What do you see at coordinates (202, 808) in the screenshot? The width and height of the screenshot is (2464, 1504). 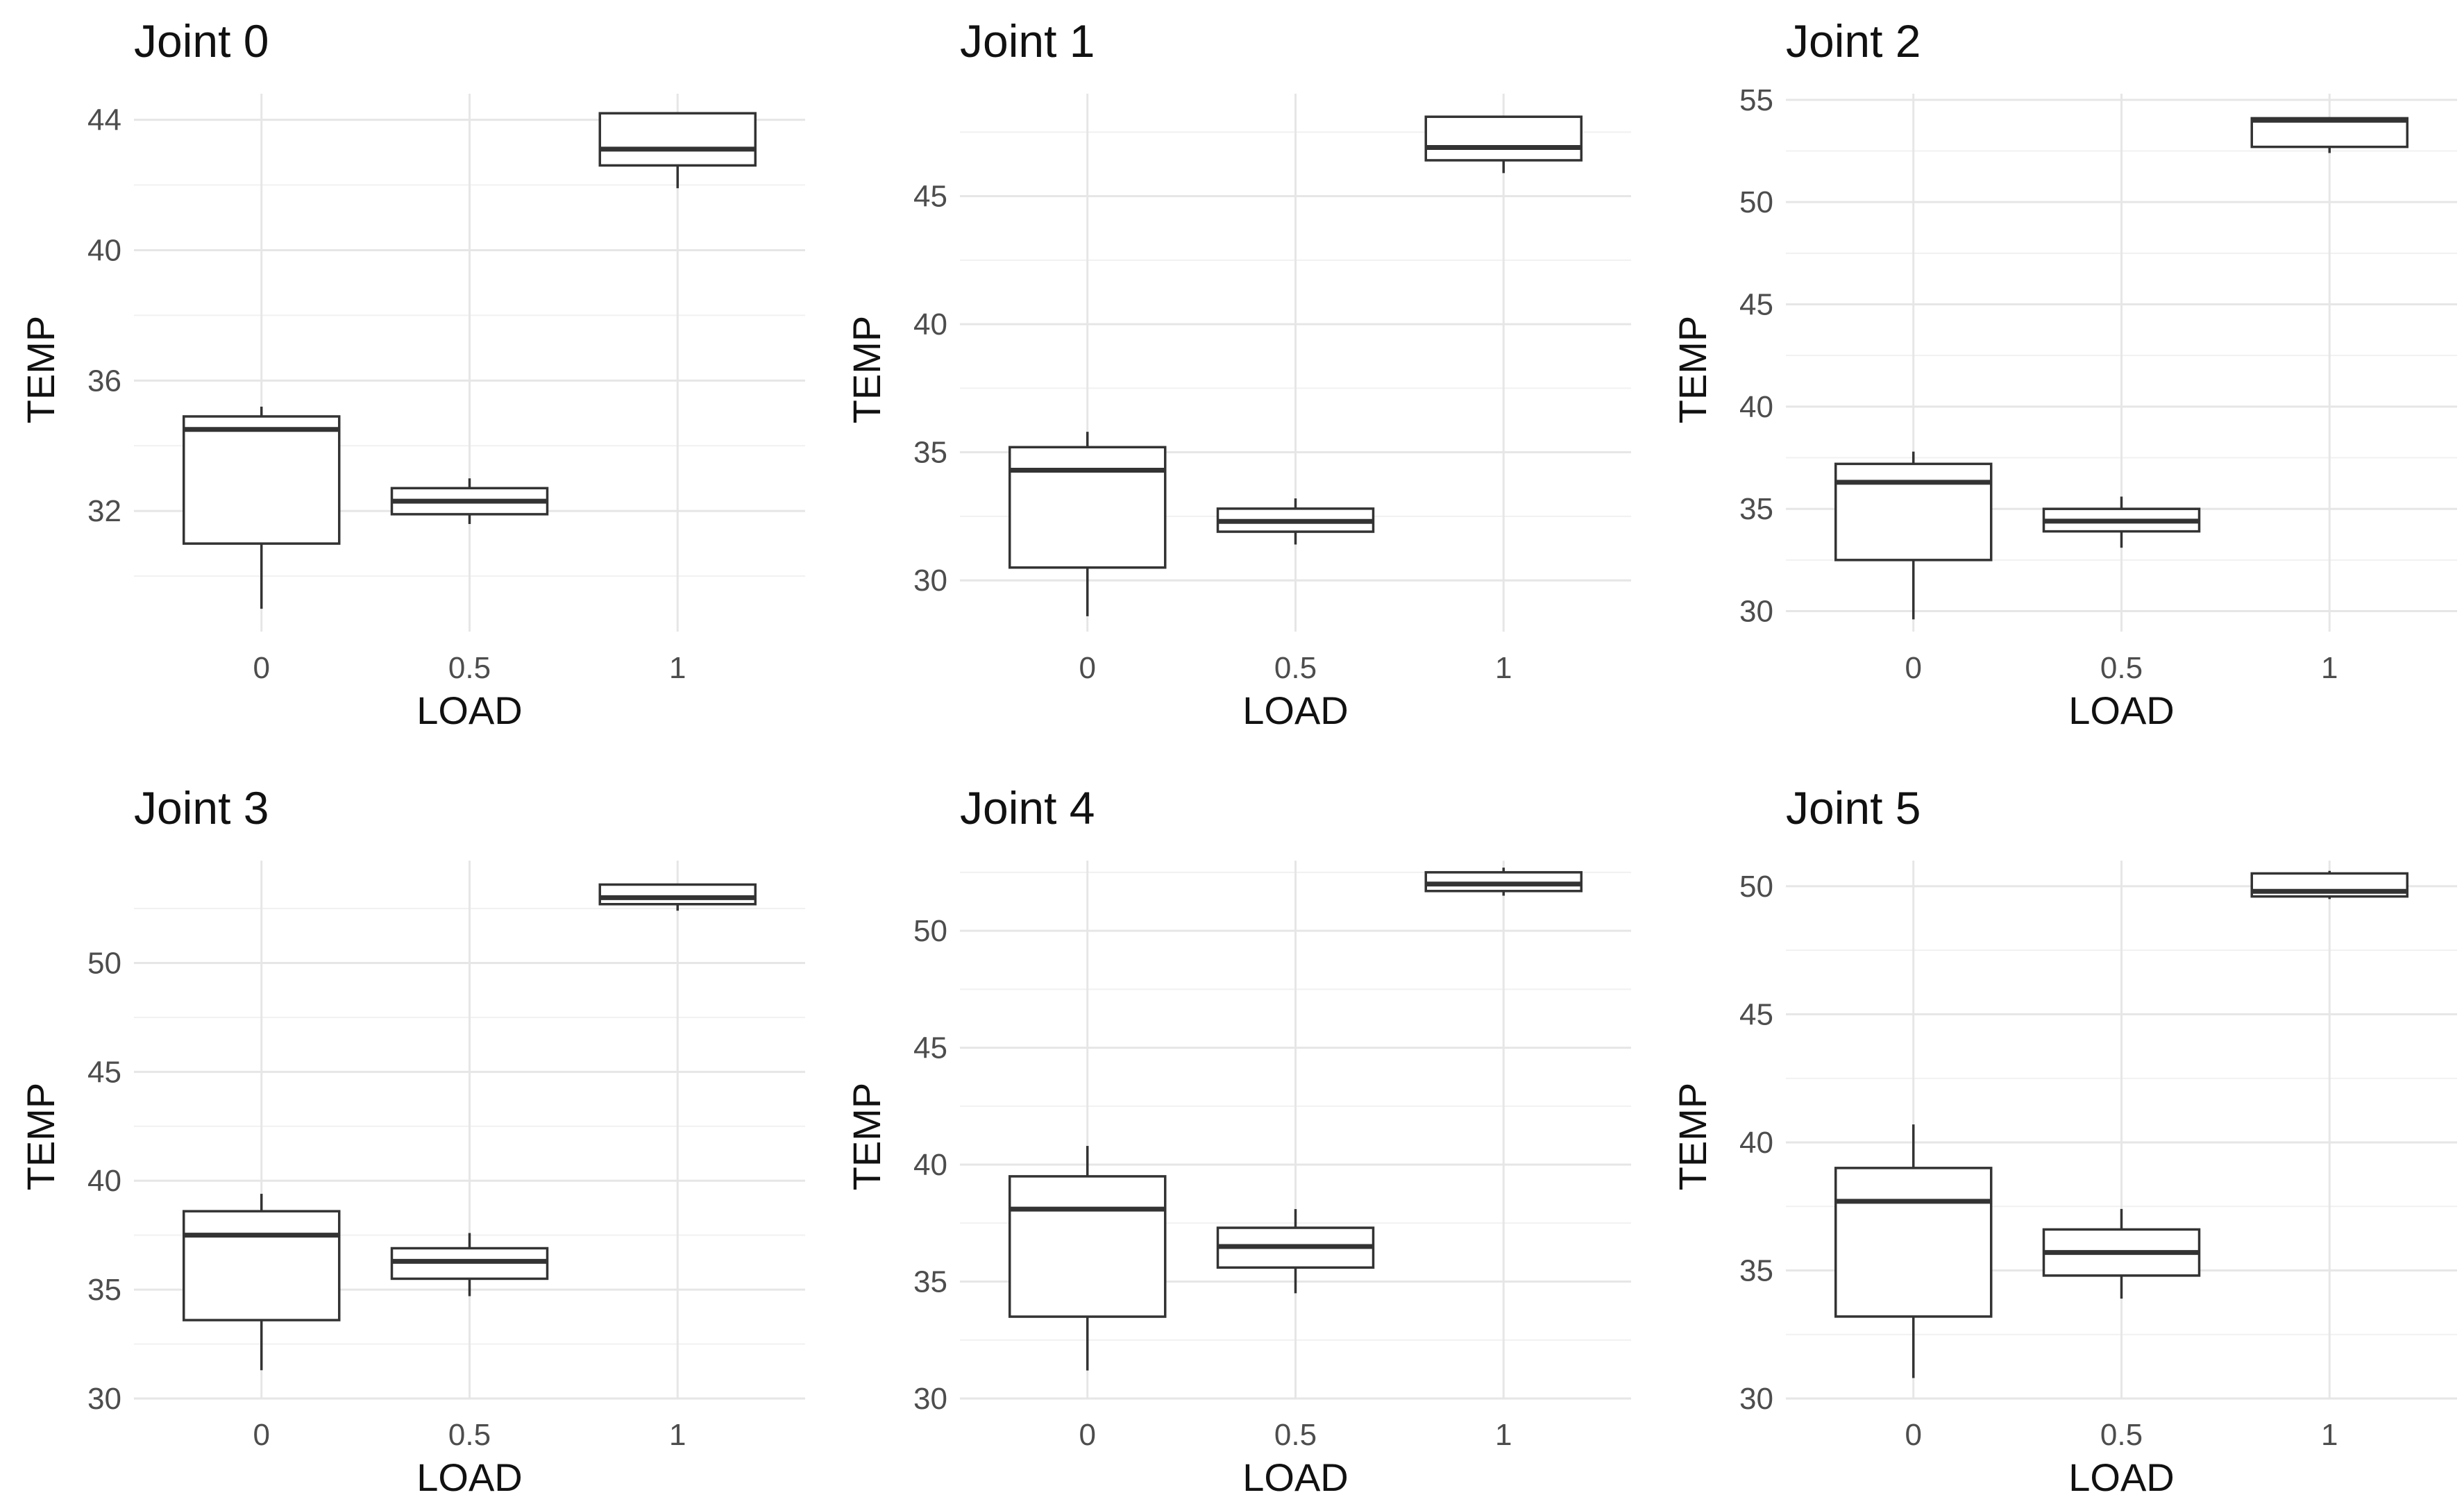 I see `panel-title: Joint 3` at bounding box center [202, 808].